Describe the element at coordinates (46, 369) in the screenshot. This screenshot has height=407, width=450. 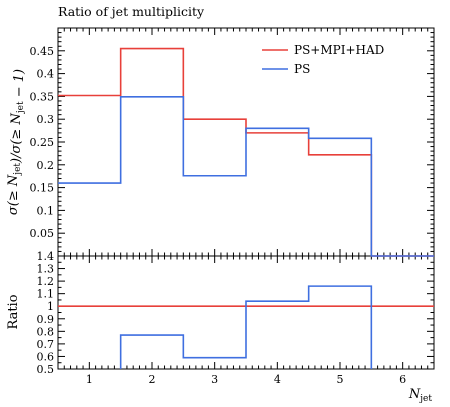
I see `ratio-y-tick-label: 0.5` at that location.